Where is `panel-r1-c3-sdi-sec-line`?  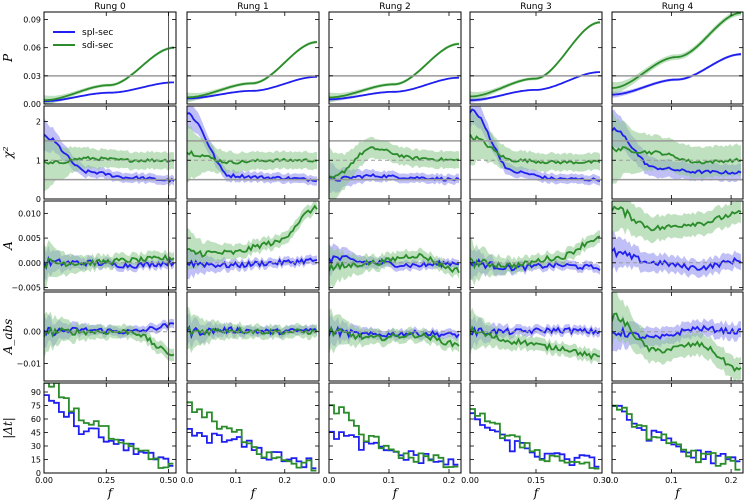 panel-r1-c3-sdi-sec-line is located at coordinates (535, 149).